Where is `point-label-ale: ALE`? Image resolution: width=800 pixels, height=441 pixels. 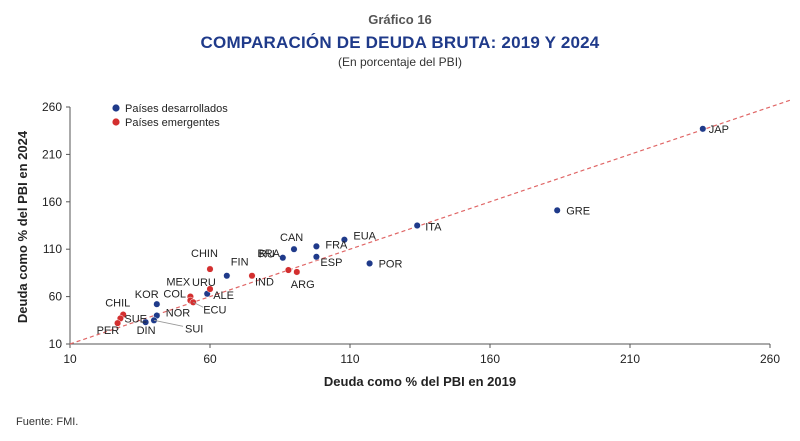
point-label-ale: ALE is located at coordinates (223, 296).